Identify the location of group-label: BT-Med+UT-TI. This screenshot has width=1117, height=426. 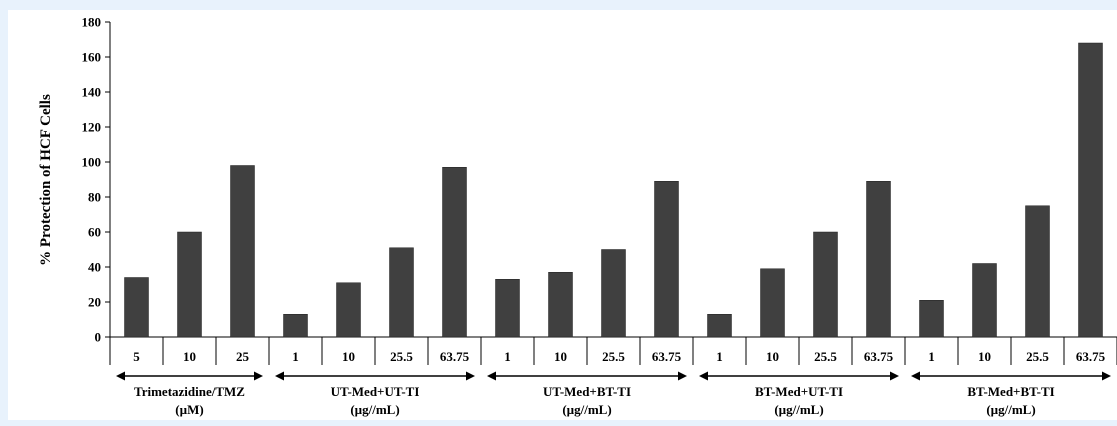
(799, 391).